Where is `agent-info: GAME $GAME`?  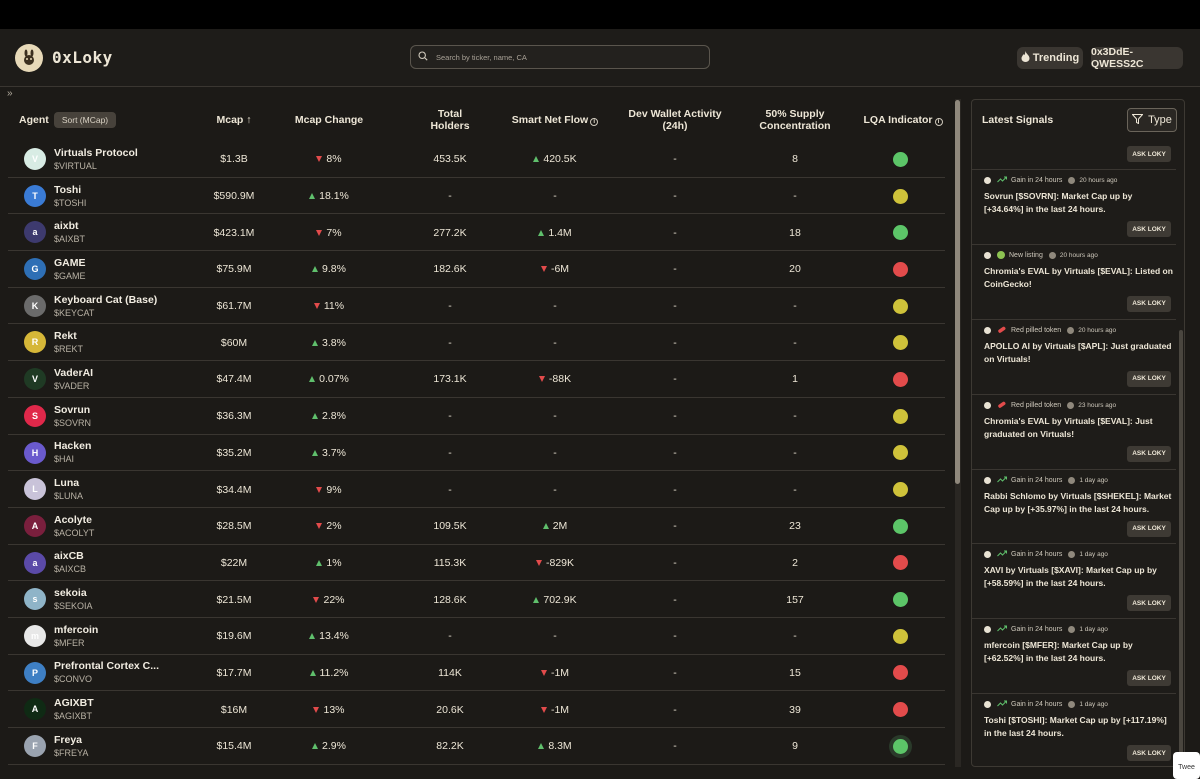
agent-info: GAME $GAME is located at coordinates (70, 269).